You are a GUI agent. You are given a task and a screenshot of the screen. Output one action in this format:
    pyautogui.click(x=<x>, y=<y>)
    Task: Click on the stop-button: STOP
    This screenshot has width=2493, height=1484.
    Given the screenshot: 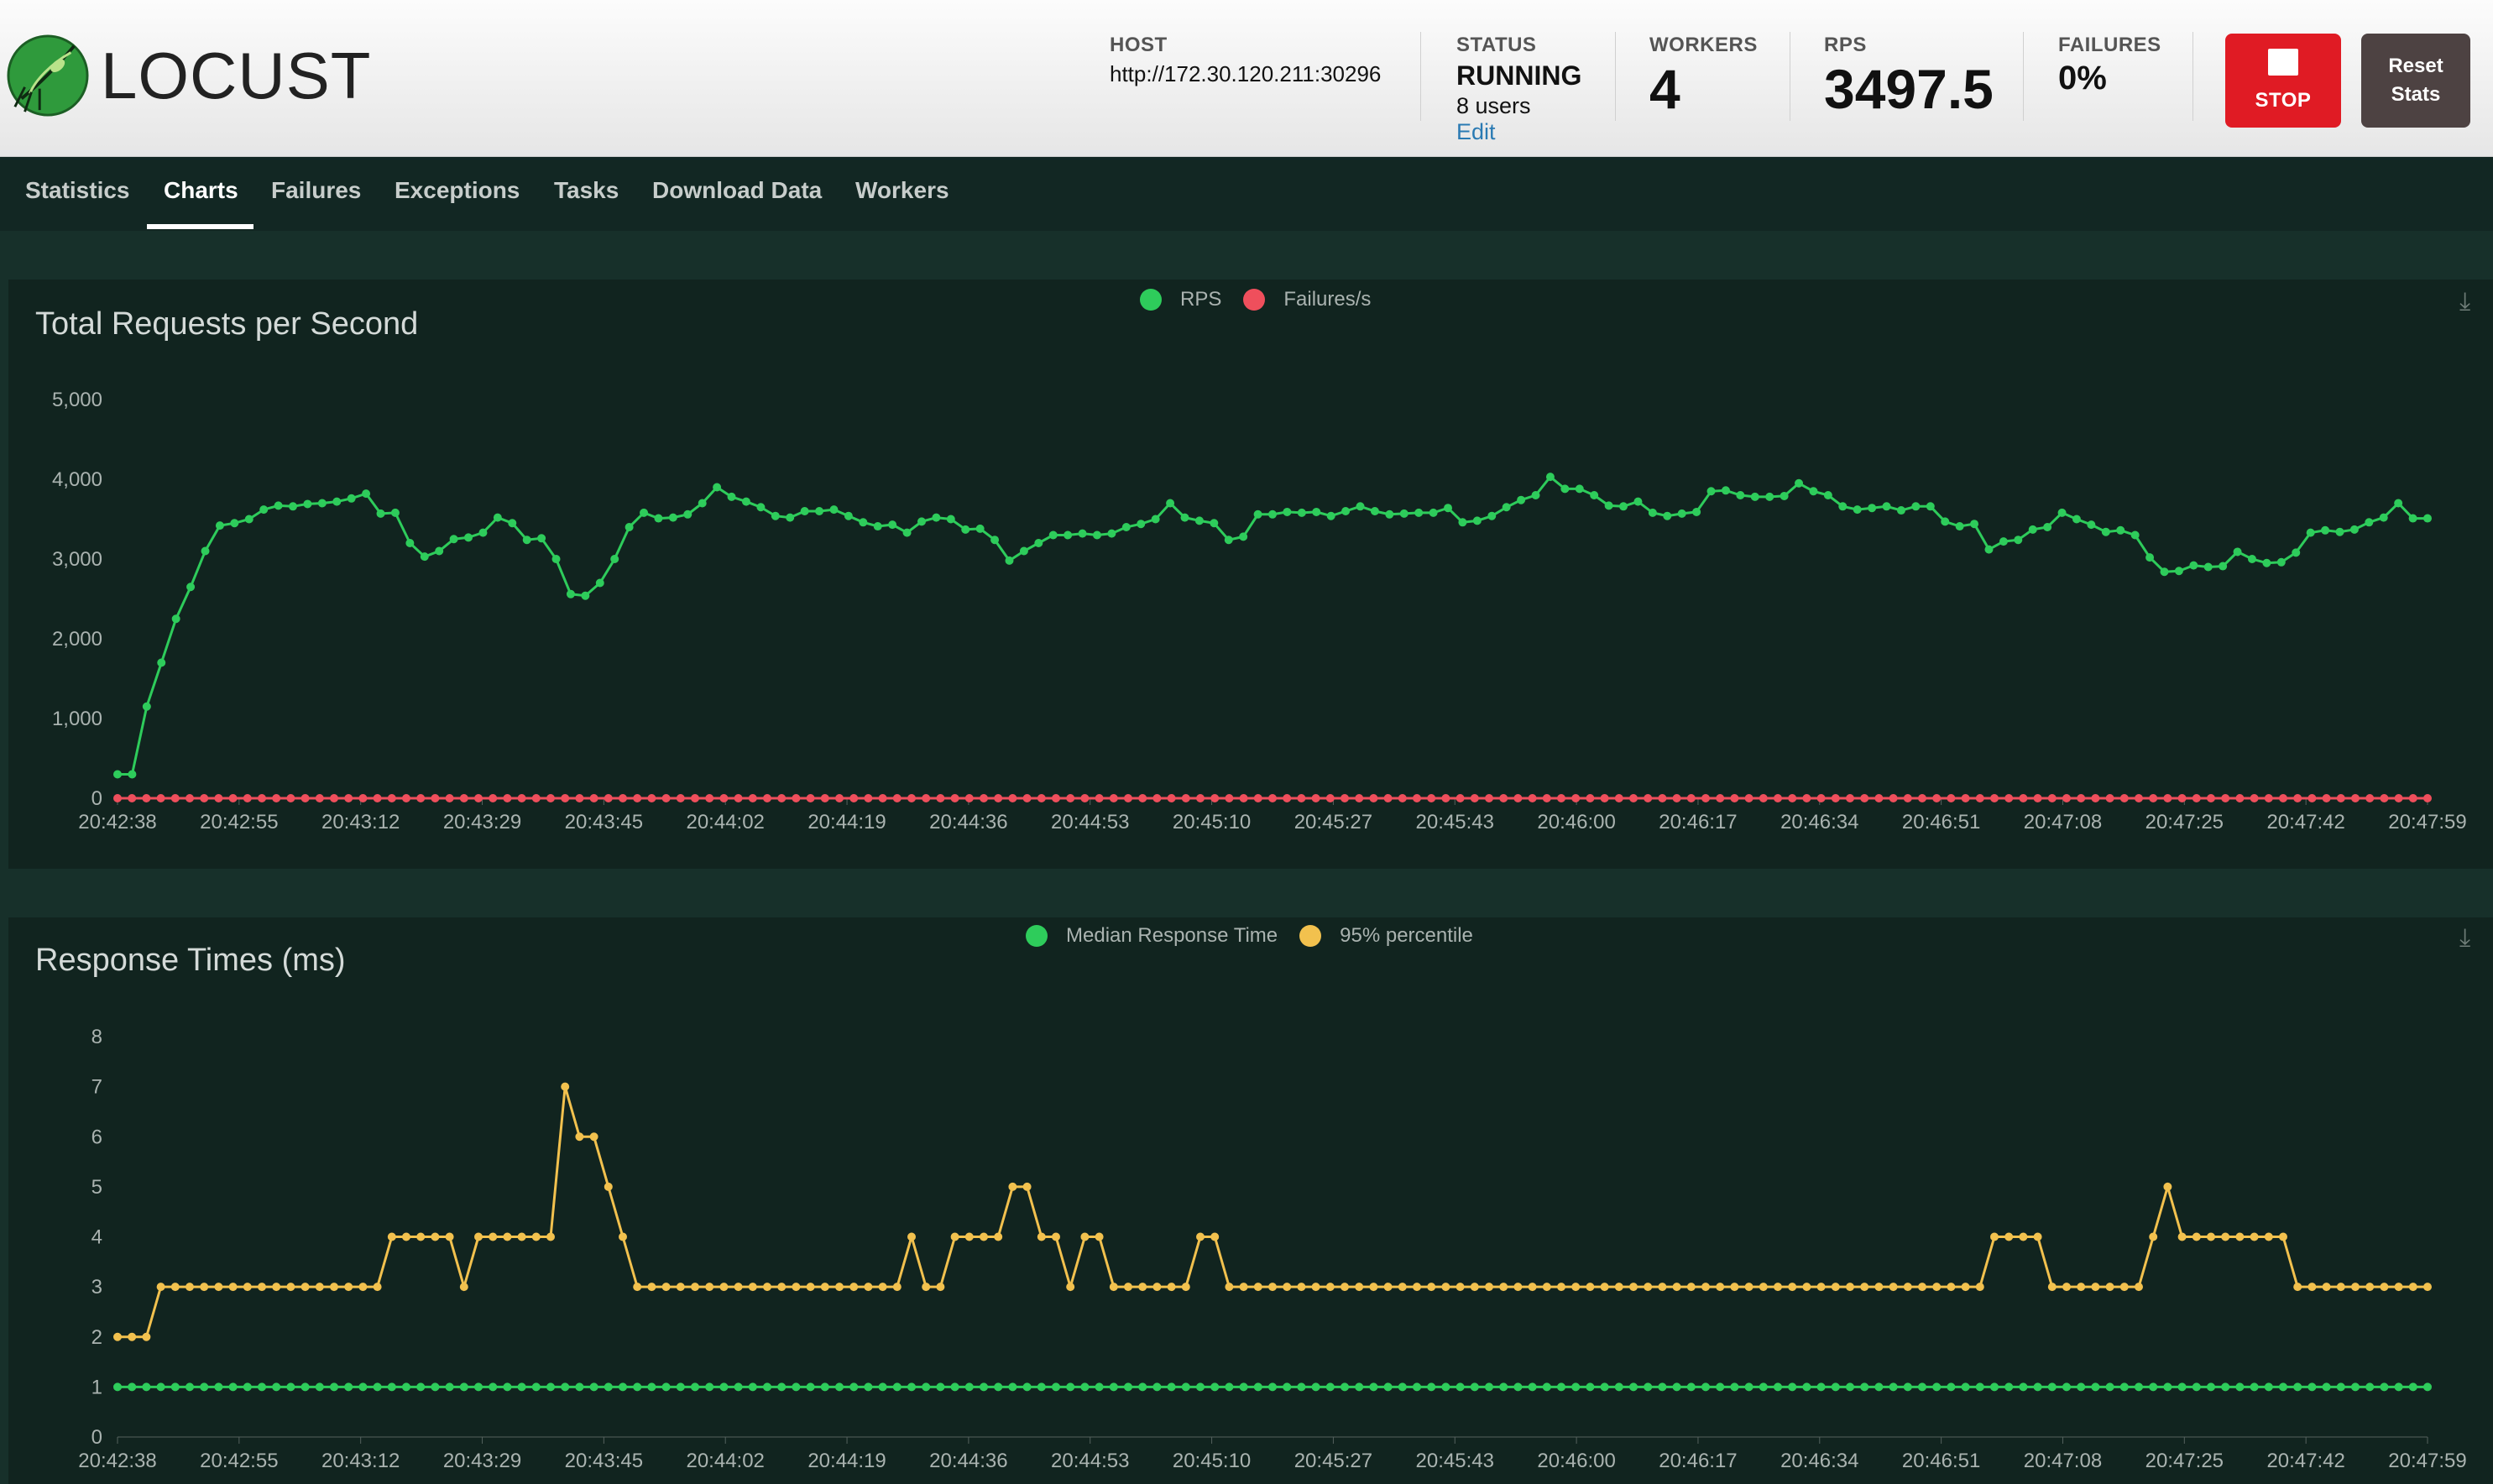 What is the action you would take?
    pyautogui.click(x=2283, y=81)
    